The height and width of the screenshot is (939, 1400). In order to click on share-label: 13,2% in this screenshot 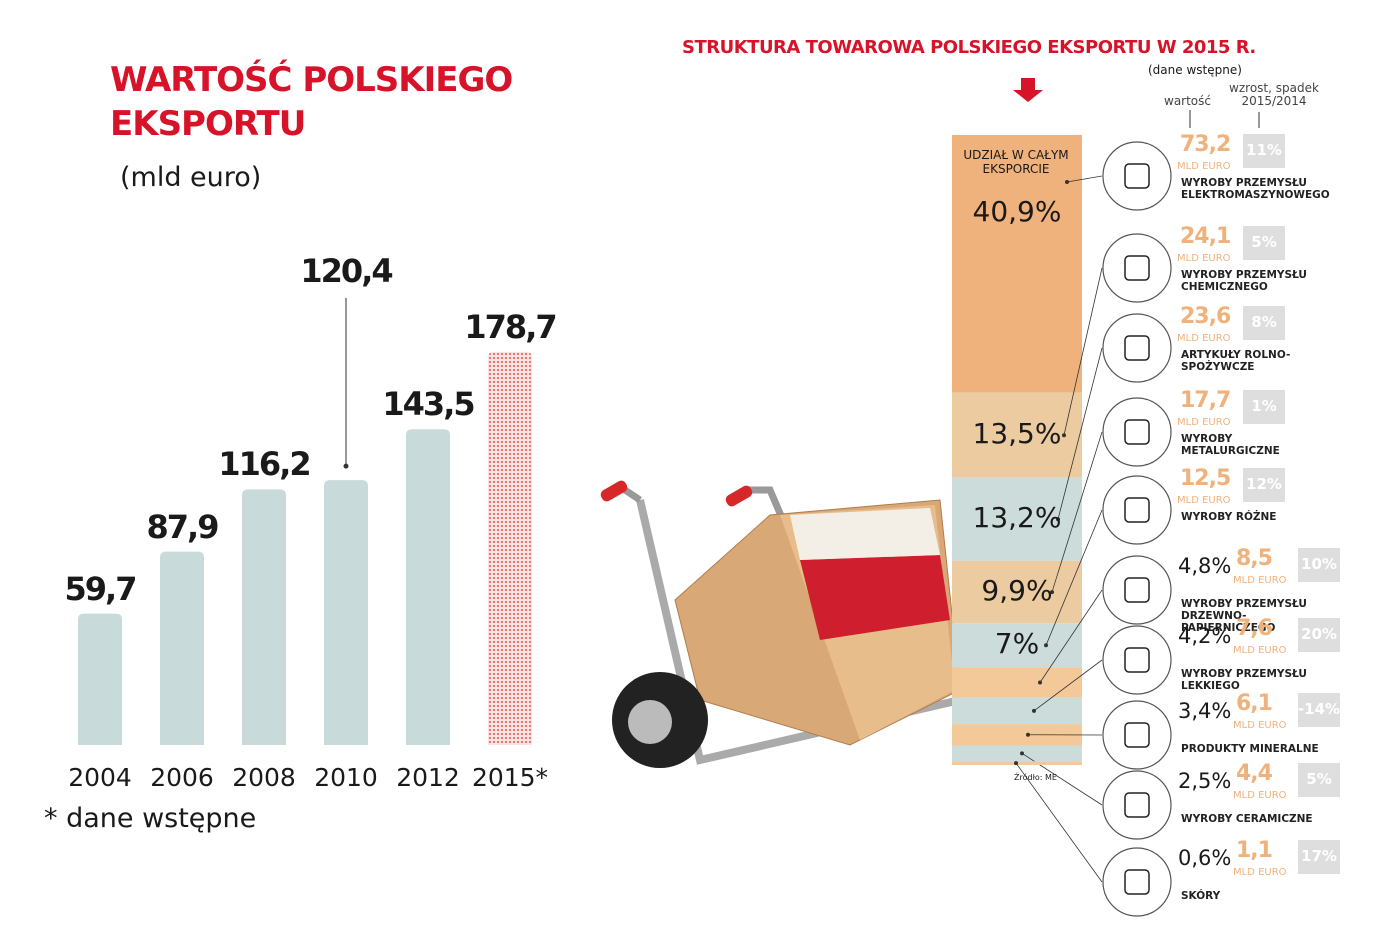, I will do `click(1017, 518)`.